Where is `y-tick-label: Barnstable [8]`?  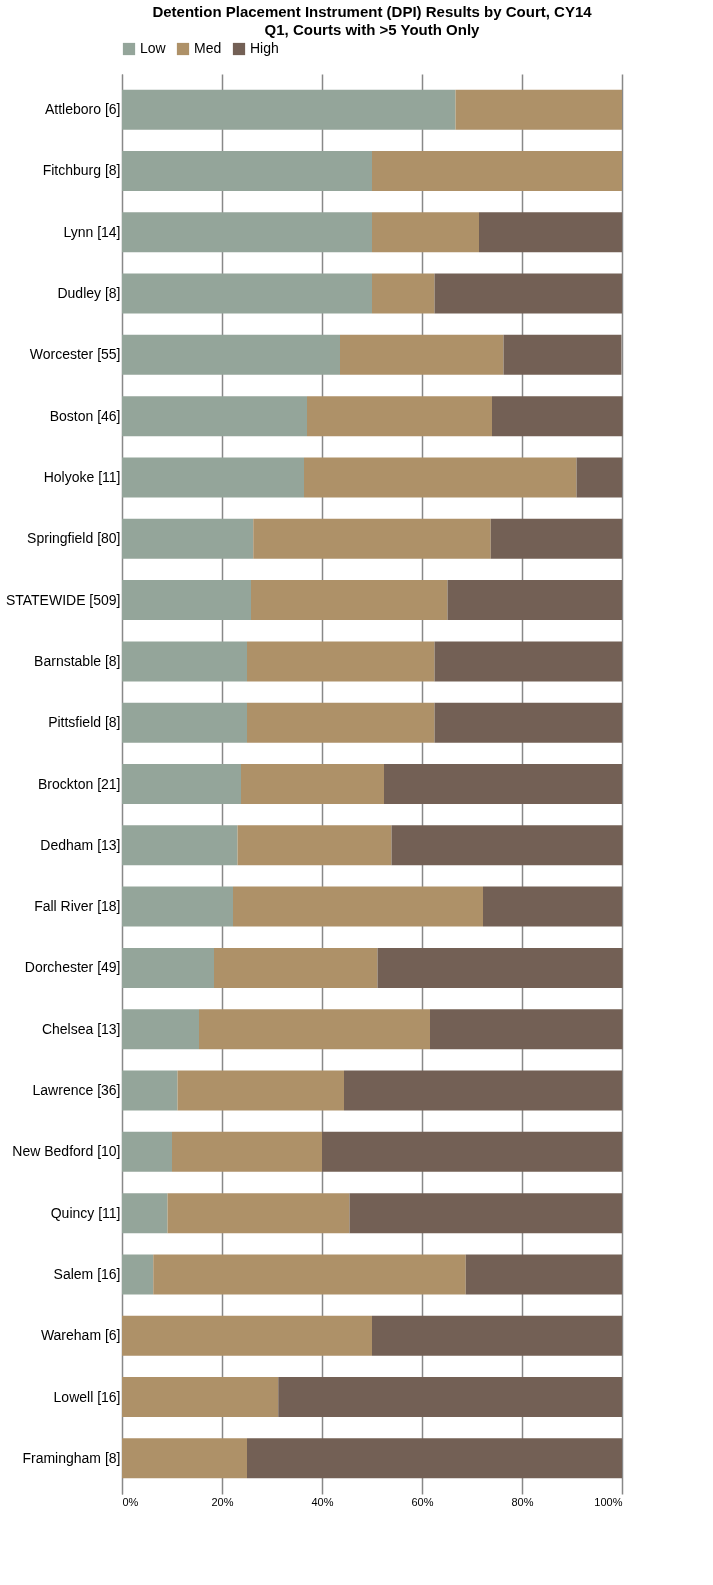 y-tick-label: Barnstable [8] is located at coordinates (77, 660).